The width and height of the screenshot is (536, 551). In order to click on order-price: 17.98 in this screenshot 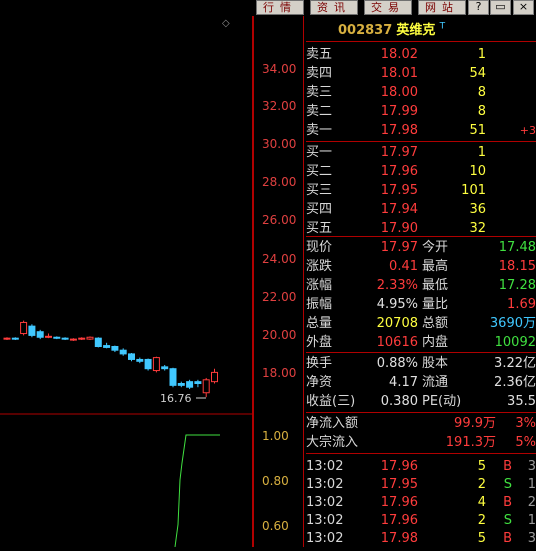, I will do `click(399, 130)`.